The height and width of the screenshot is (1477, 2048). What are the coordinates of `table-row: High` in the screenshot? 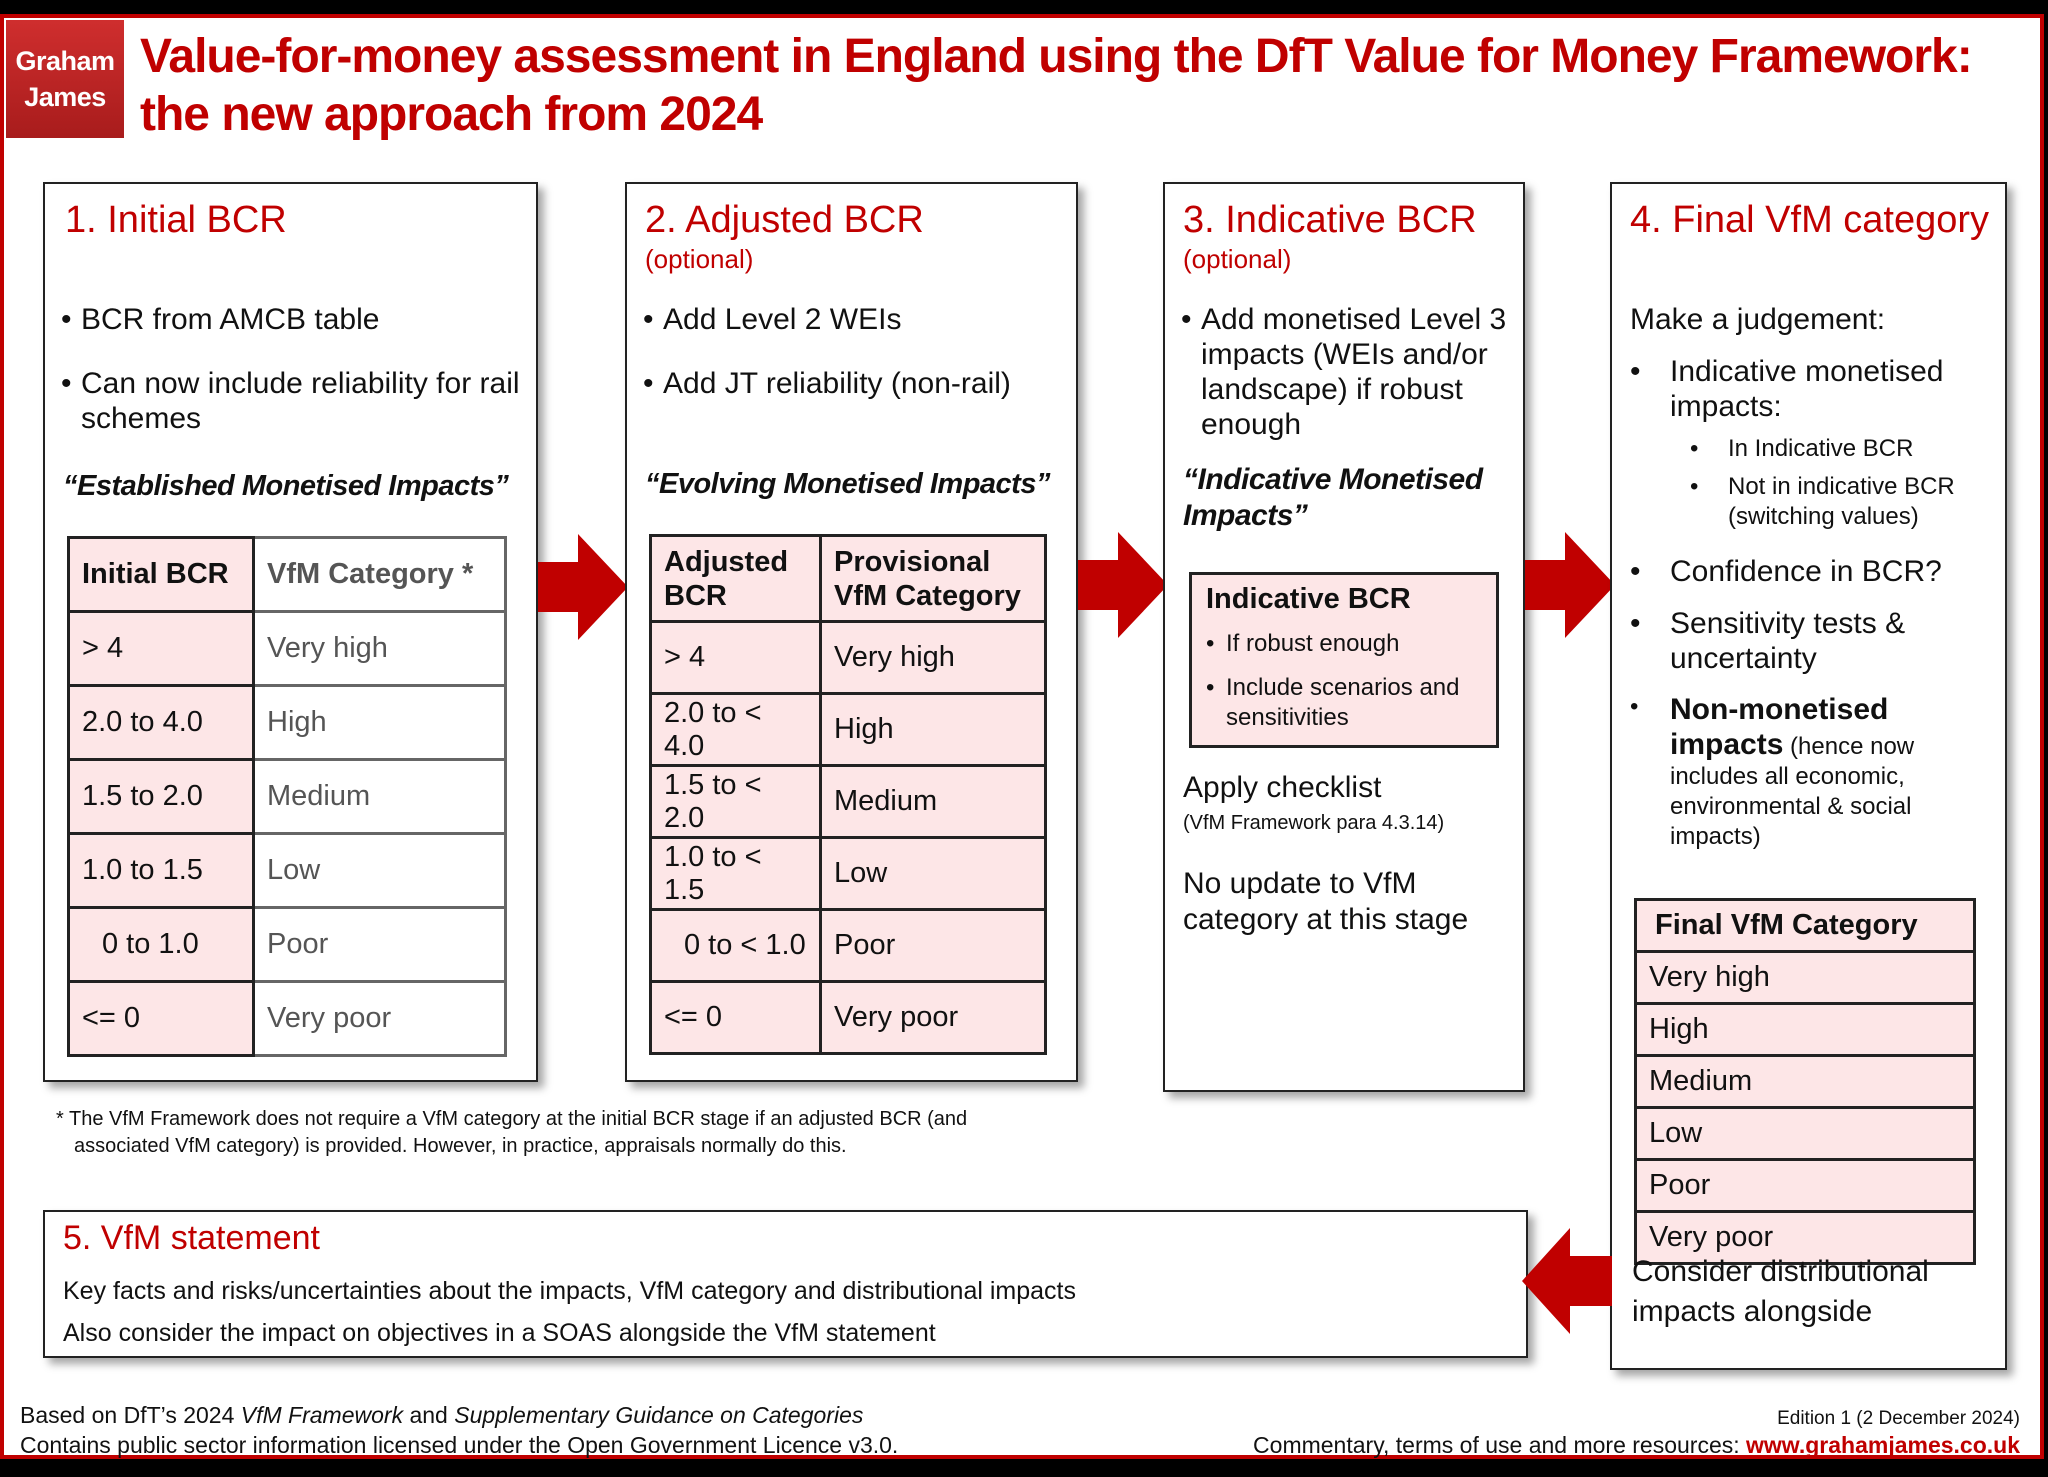 It's located at (1805, 1029).